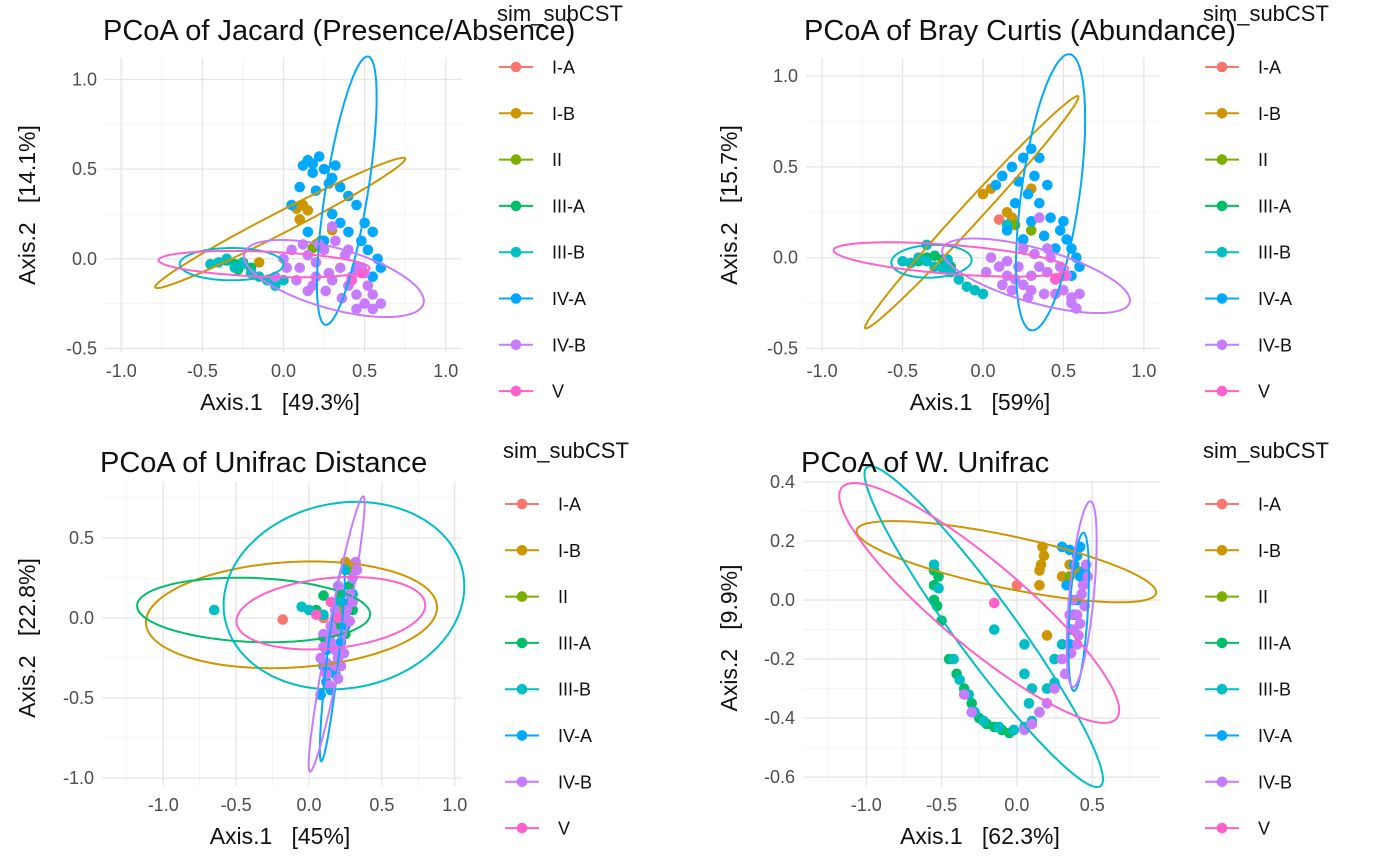 This screenshot has width=1400, height=865. What do you see at coordinates (1031, 230) in the screenshot?
I see `data-point-ii` at bounding box center [1031, 230].